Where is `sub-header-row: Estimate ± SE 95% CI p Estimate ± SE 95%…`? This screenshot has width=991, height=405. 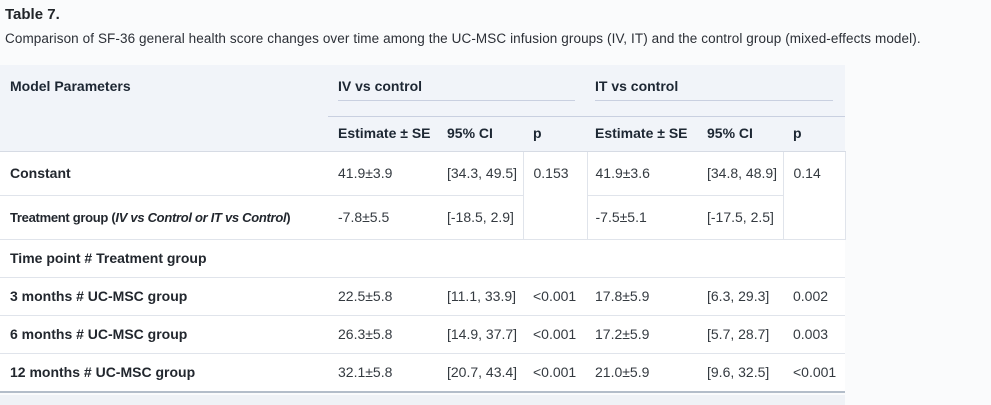 sub-header-row: Estimate ± SE 95% CI p Estimate ± SE 95%… is located at coordinates (423, 134).